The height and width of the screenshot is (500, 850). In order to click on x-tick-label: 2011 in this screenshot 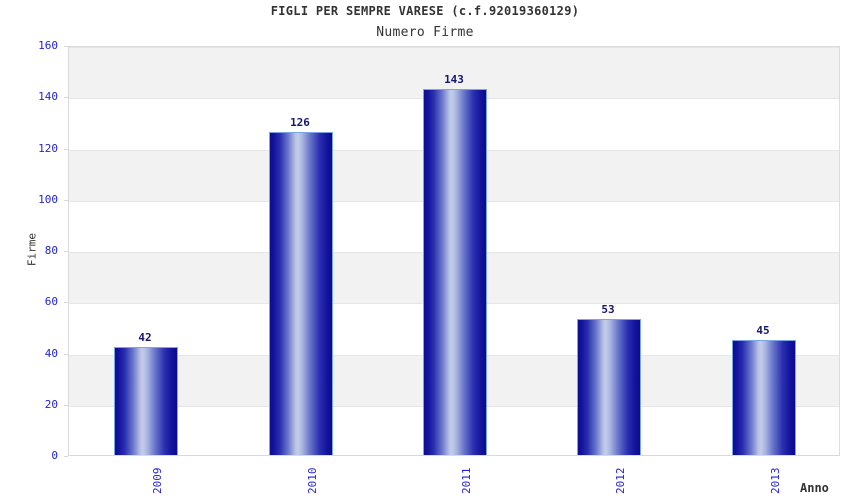, I will do `click(466, 481)`.